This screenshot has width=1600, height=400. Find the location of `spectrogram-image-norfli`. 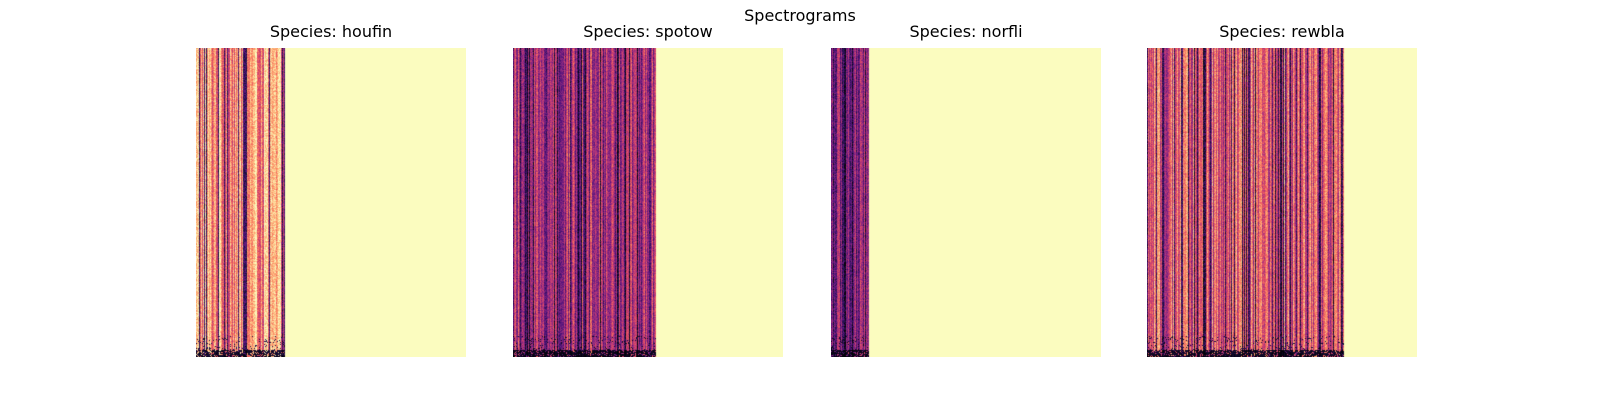

spectrogram-image-norfli is located at coordinates (966, 202).